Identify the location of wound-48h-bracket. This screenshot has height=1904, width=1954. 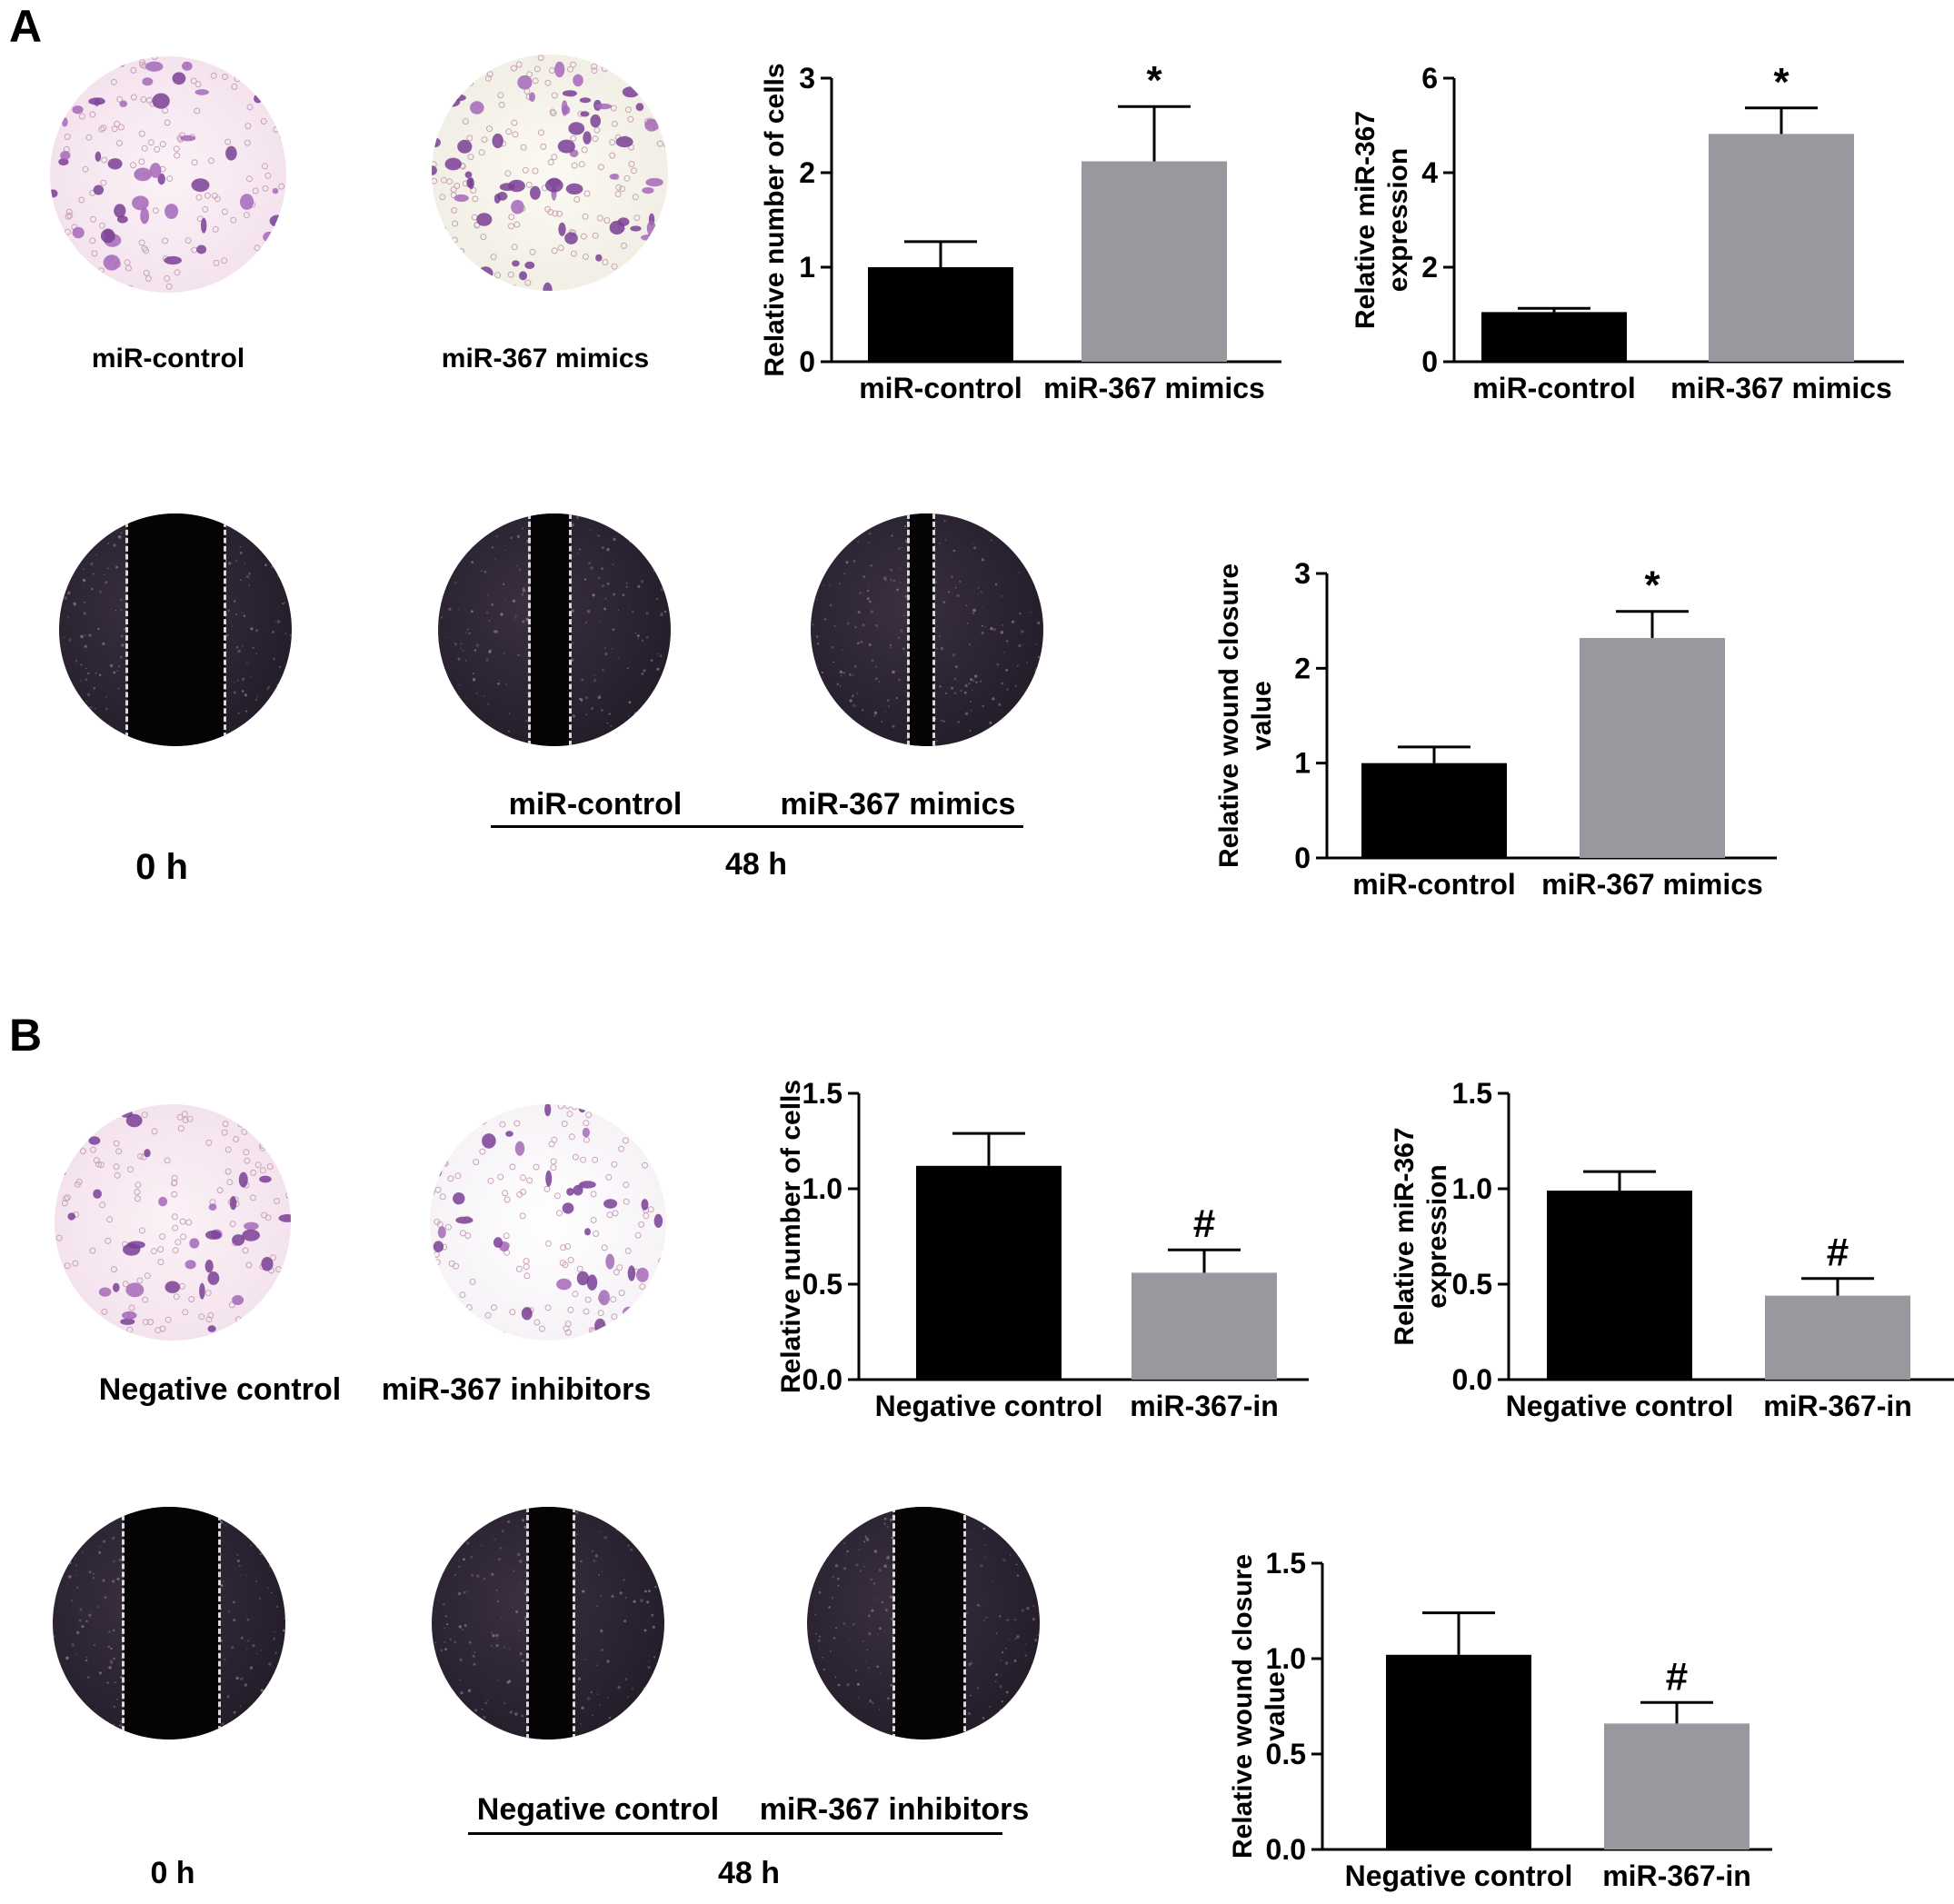
(757, 827).